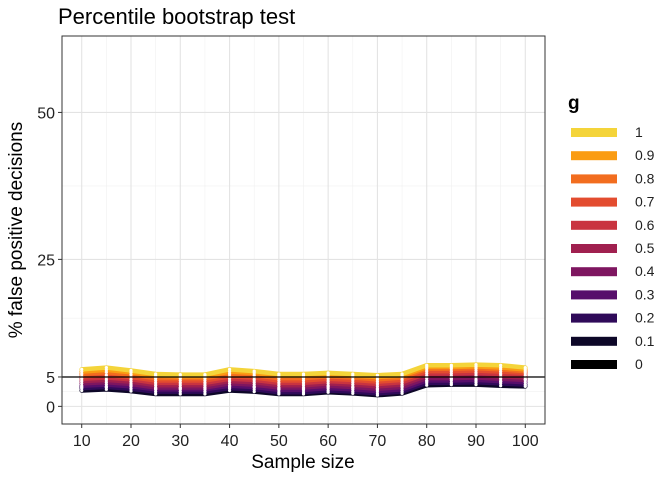 The image size is (672, 480). Describe the element at coordinates (279, 441) in the screenshot. I see `x-tick-label: 50` at that location.